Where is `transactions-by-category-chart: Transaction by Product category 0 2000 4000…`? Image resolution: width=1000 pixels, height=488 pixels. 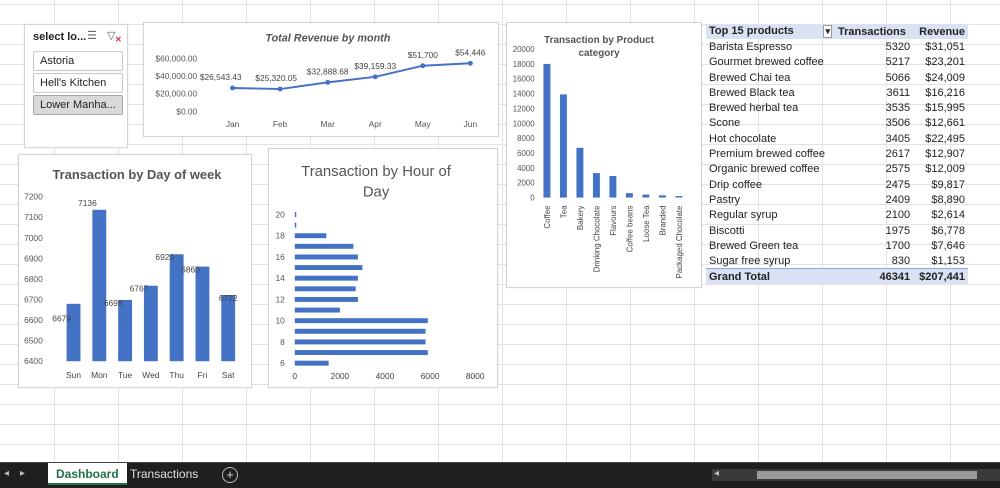
transactions-by-category-chart: Transaction by Product category 0 2000 4000… is located at coordinates (604, 155).